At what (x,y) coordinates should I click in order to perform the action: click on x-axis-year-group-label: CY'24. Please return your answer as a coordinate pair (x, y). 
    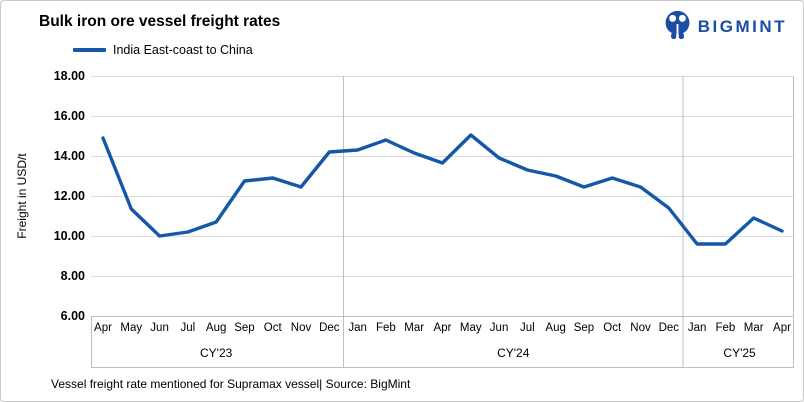
    Looking at the image, I should click on (513, 353).